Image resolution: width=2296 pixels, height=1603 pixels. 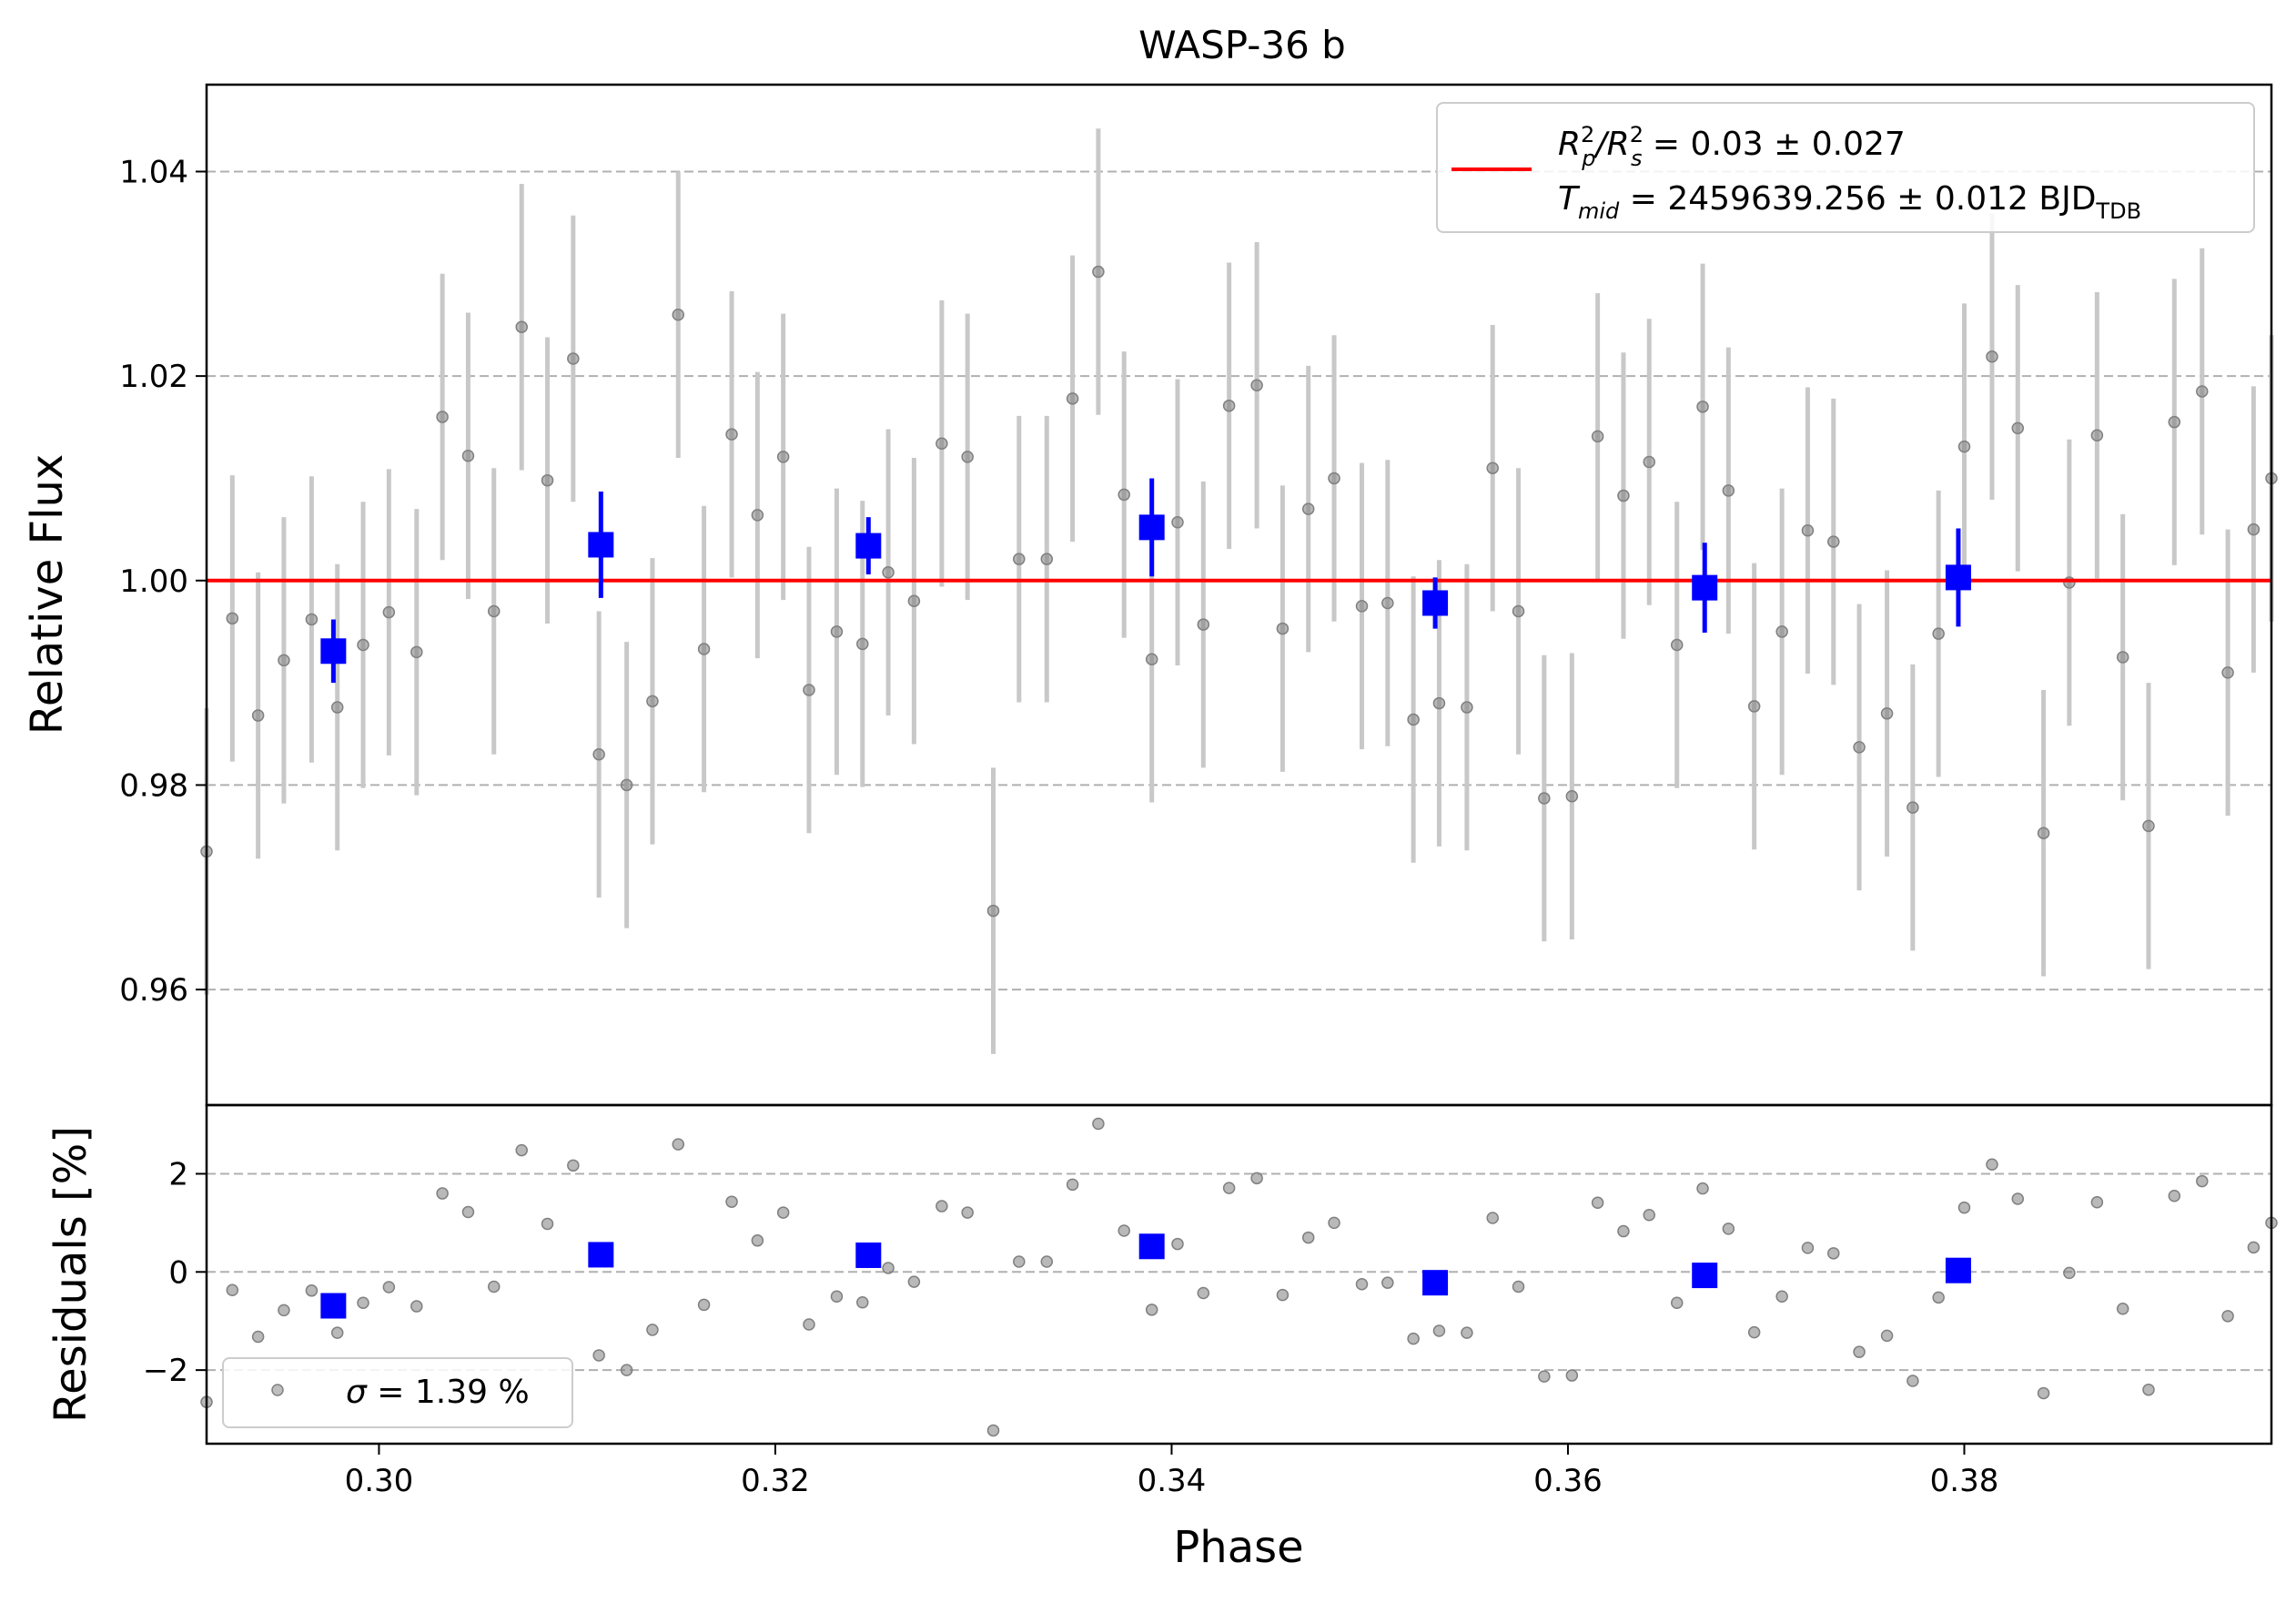 What do you see at coordinates (153, 581) in the screenshot?
I see `top-y-tick-label: 1.00` at bounding box center [153, 581].